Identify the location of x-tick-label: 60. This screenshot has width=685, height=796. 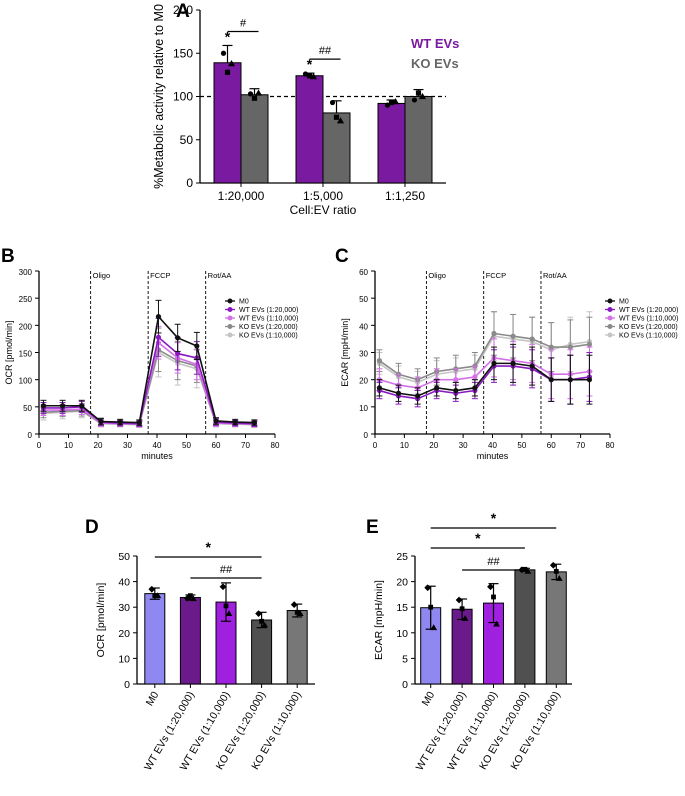
(551, 445).